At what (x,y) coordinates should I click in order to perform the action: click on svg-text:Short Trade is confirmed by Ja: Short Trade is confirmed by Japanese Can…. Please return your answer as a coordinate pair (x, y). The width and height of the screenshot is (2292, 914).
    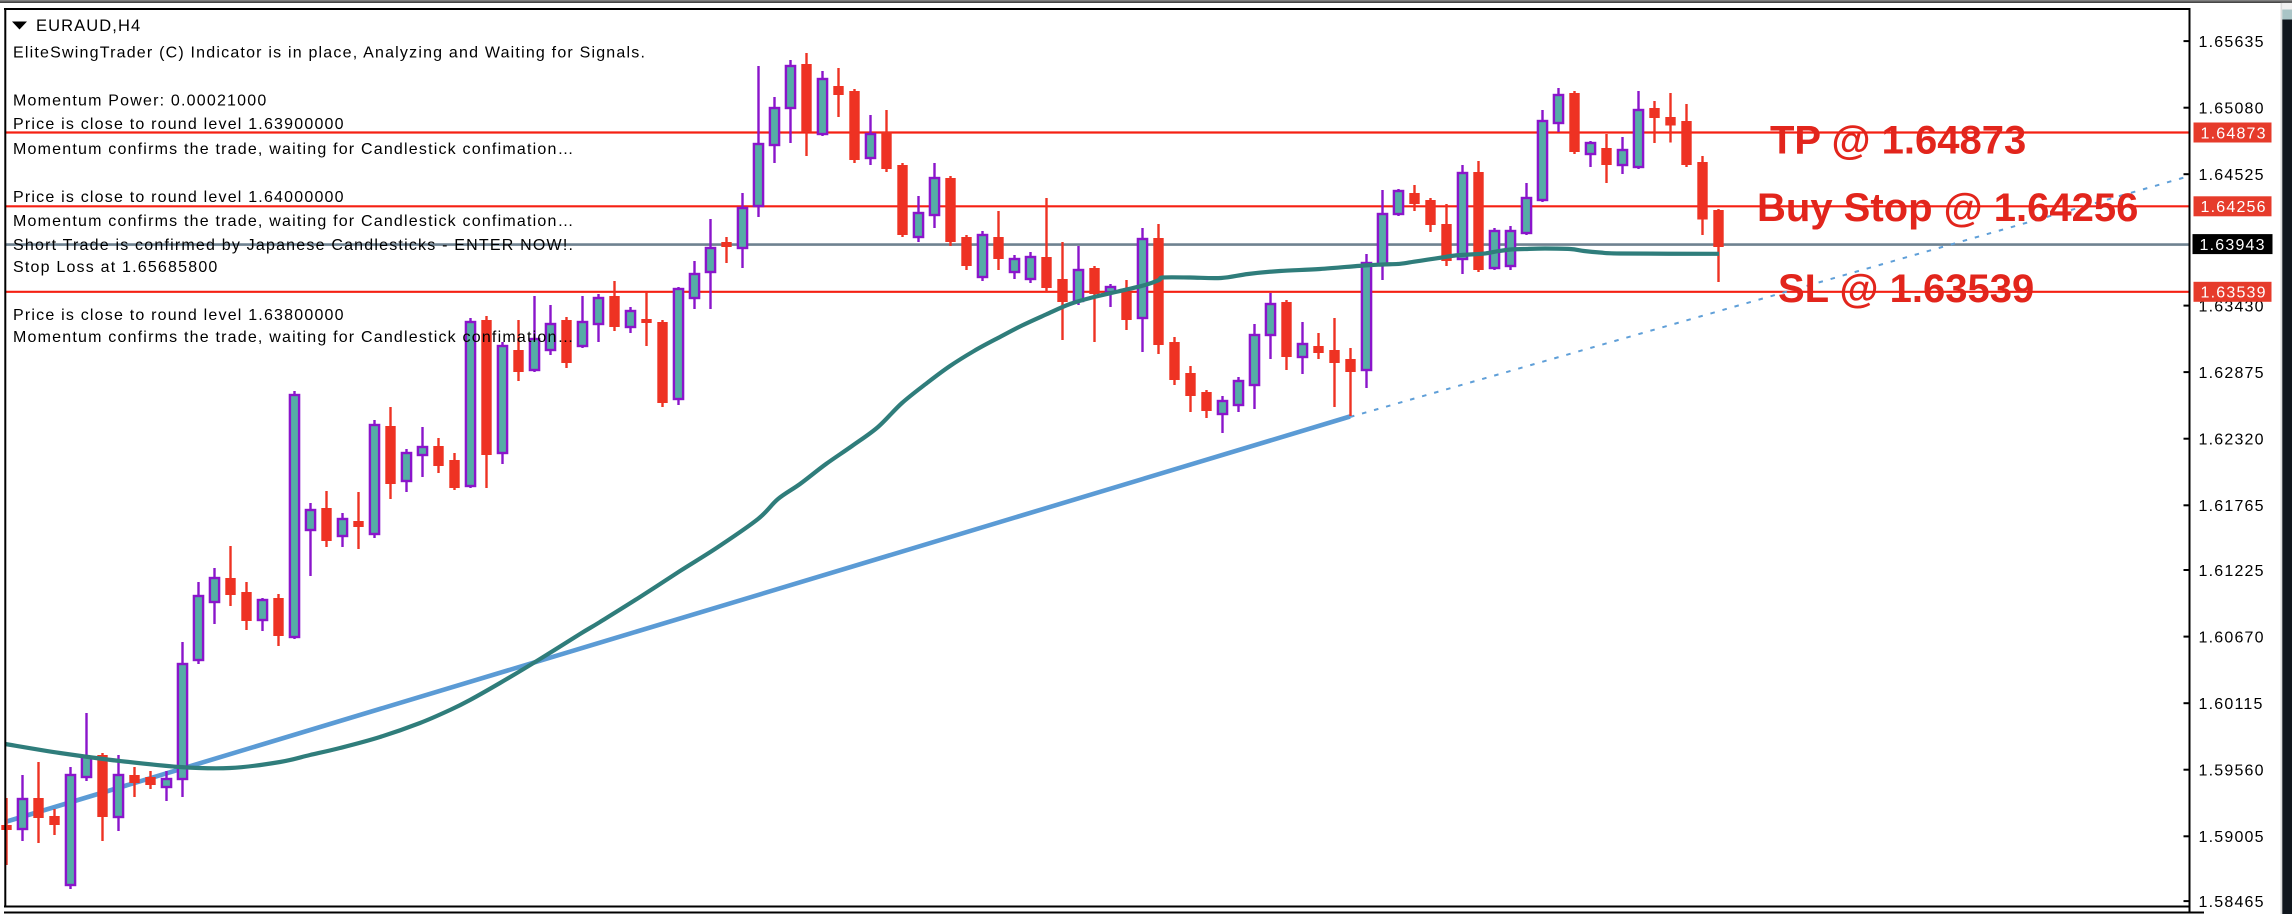
    Looking at the image, I should click on (293, 245).